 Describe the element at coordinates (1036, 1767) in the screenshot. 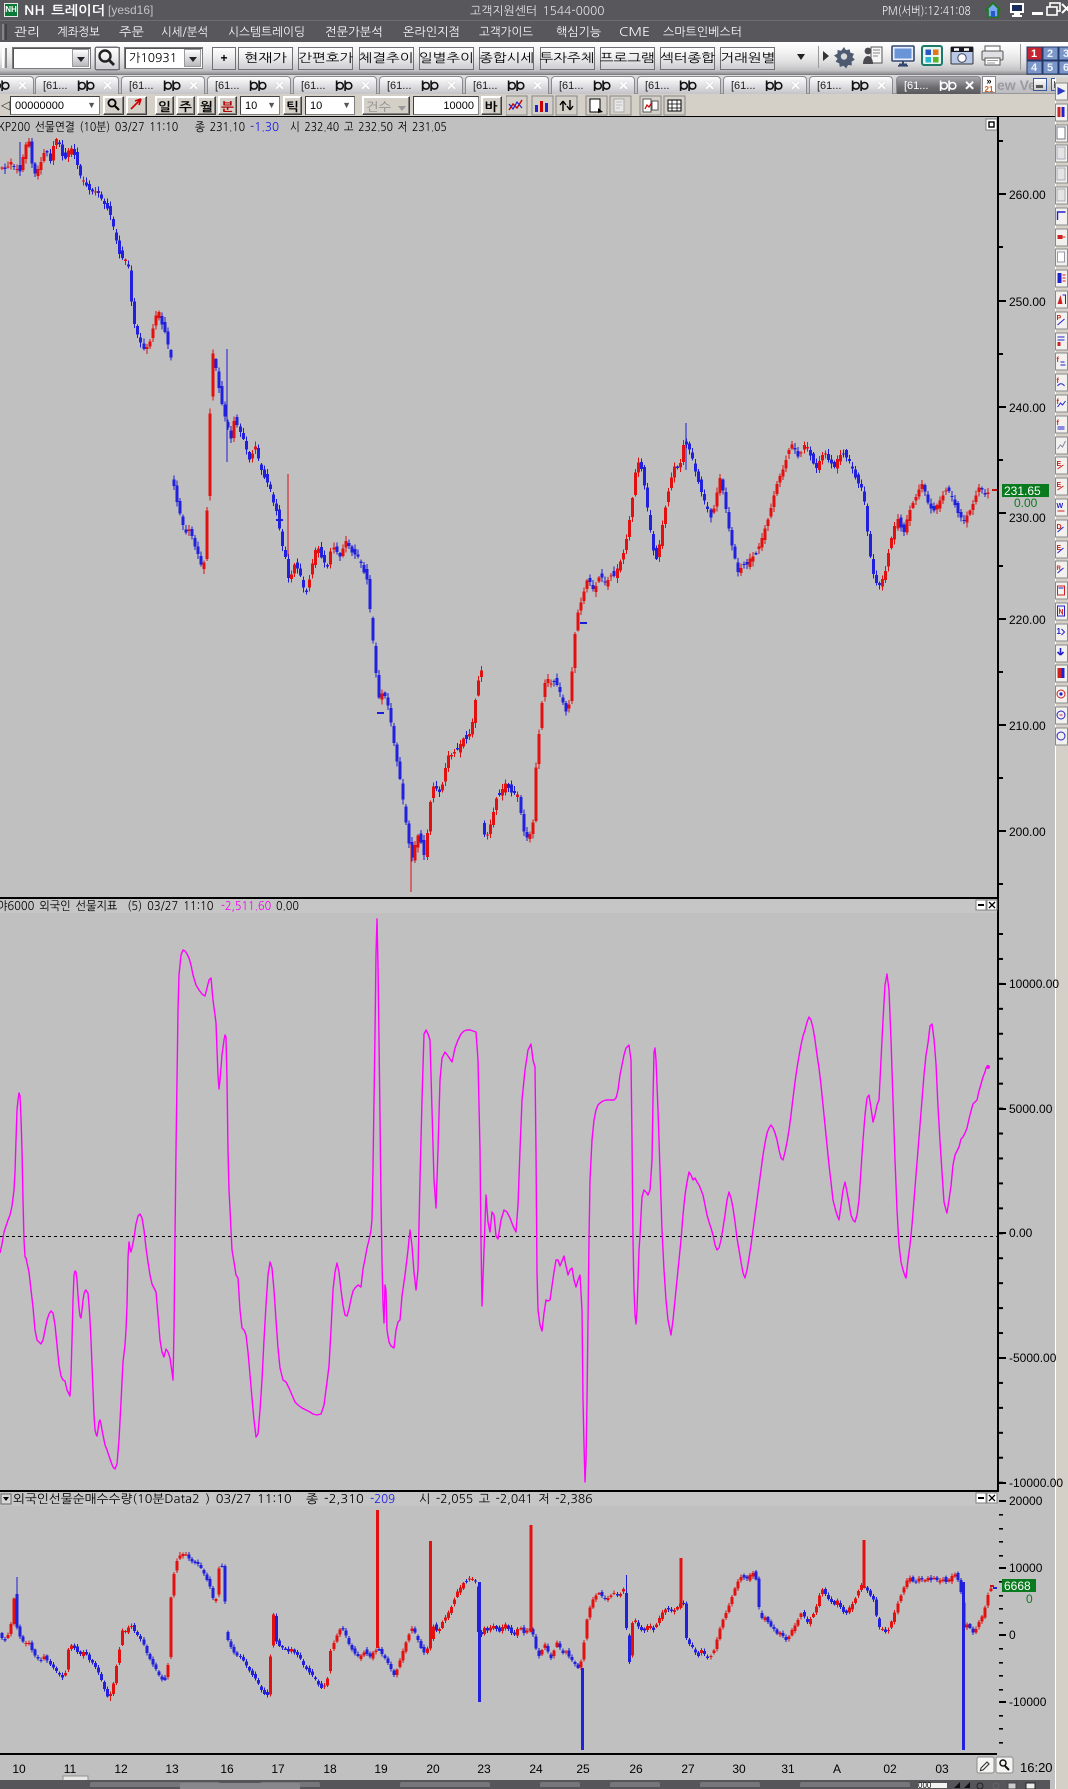

I see `svg-text: 16:20` at that location.